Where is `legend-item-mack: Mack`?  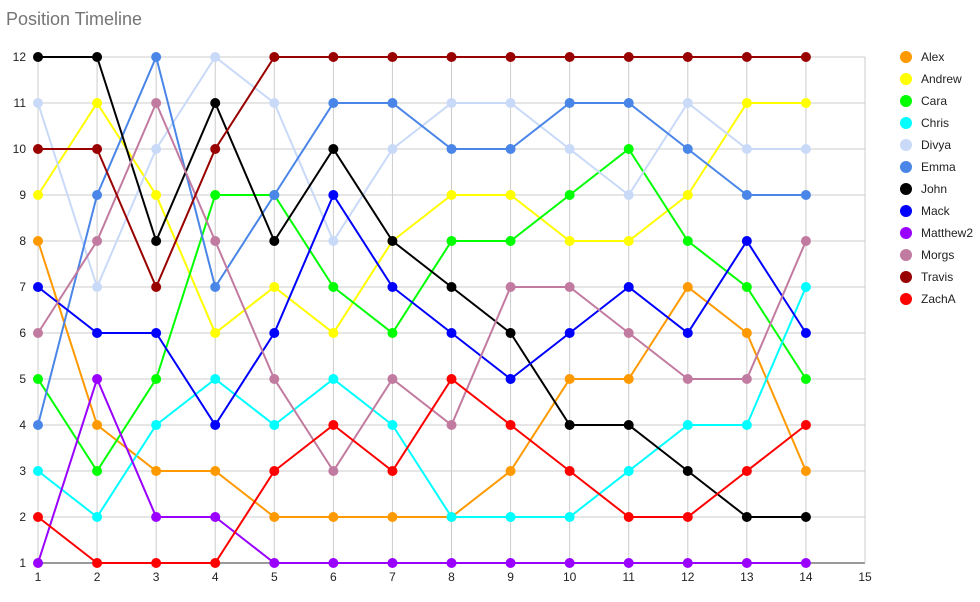 legend-item-mack: Mack is located at coordinates (925, 211).